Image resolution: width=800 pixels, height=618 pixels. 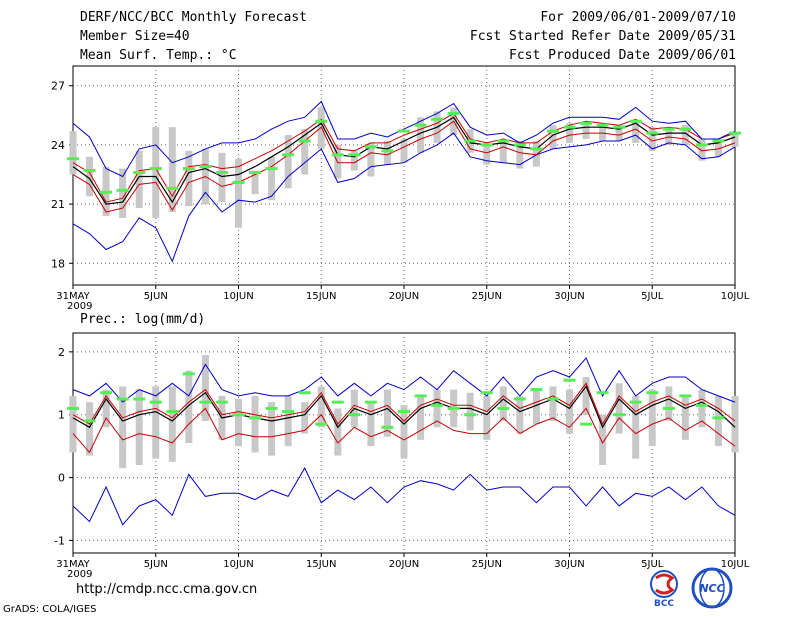 I want to click on ncc-logo-text: NCC, so click(x=711, y=588).